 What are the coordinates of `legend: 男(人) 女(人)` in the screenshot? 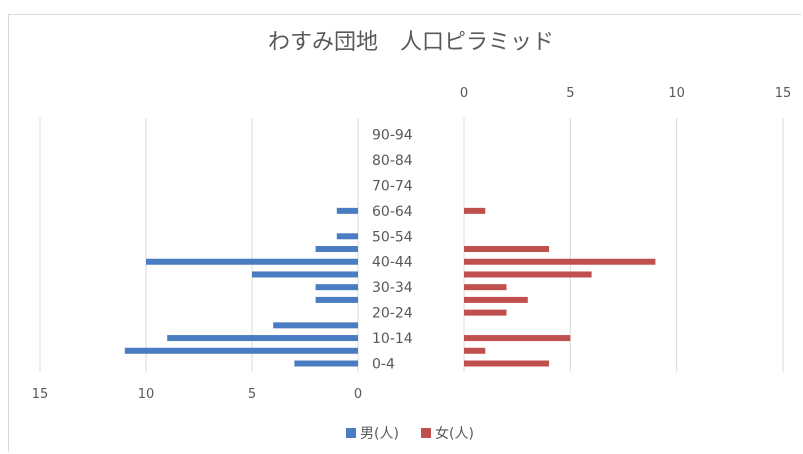 It's located at (410, 433).